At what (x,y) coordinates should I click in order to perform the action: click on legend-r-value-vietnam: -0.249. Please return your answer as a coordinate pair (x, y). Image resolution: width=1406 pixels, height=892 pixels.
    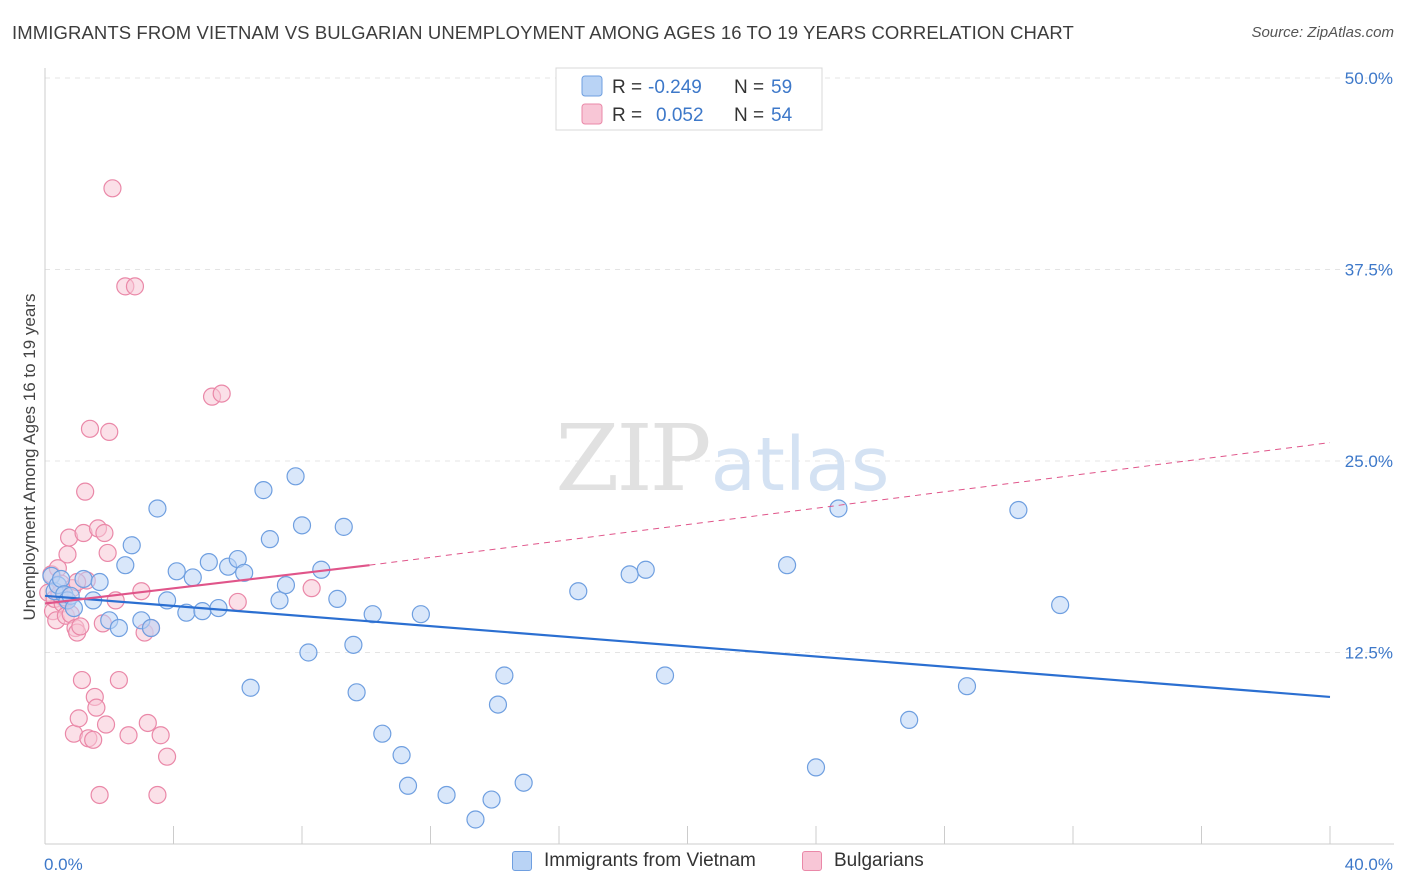
    Looking at the image, I should click on (675, 87).